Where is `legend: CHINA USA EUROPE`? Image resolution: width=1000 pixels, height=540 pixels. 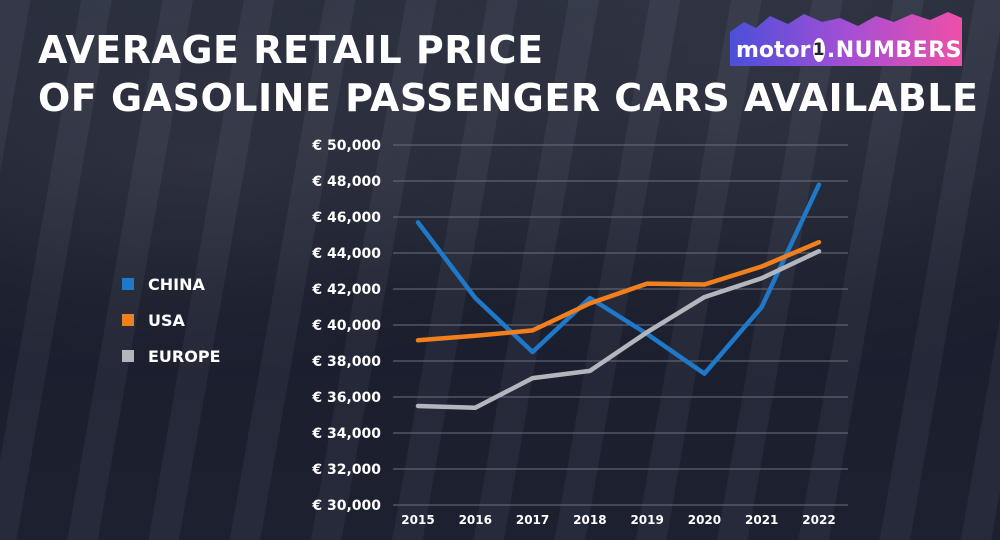
legend: CHINA USA EUROPE is located at coordinates (171, 320).